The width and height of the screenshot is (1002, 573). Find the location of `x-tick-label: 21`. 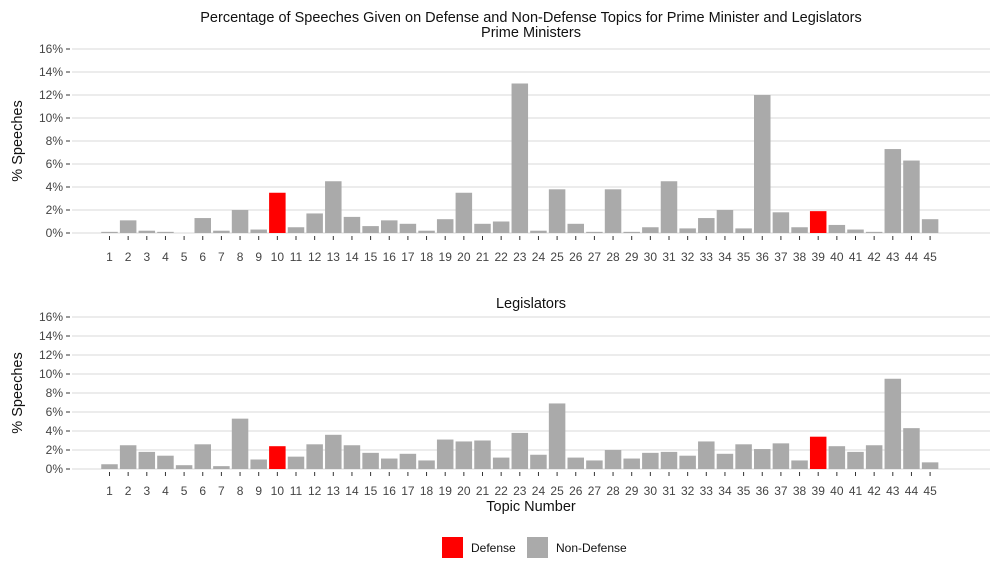

x-tick-label: 21 is located at coordinates (483, 257).